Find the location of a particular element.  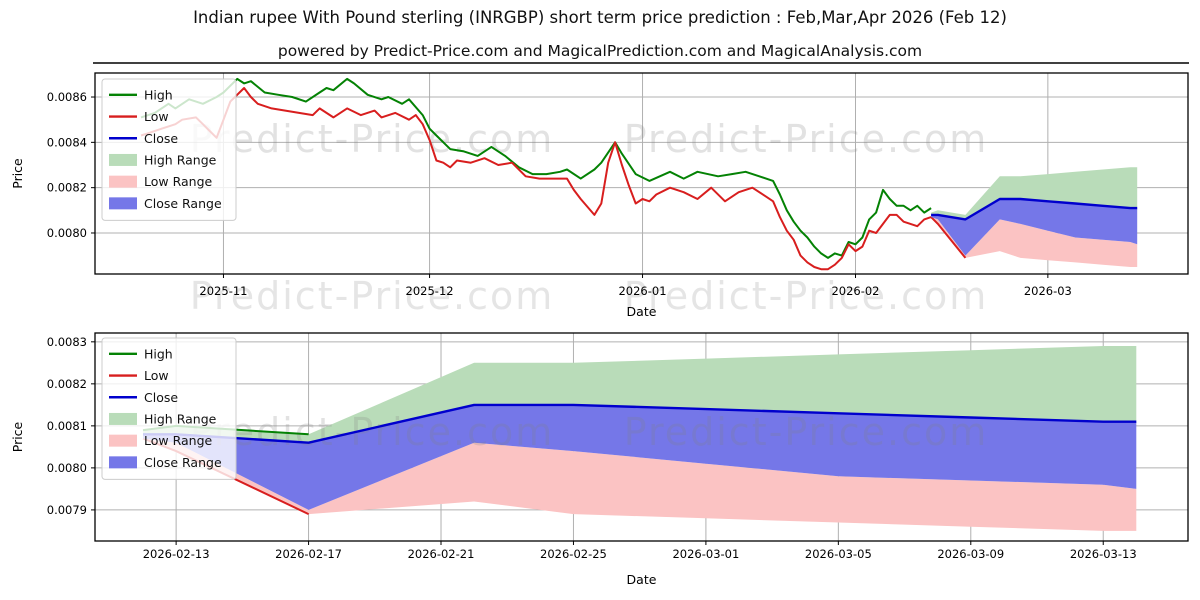

x-tick-label: 2026-02 is located at coordinates (855, 291).